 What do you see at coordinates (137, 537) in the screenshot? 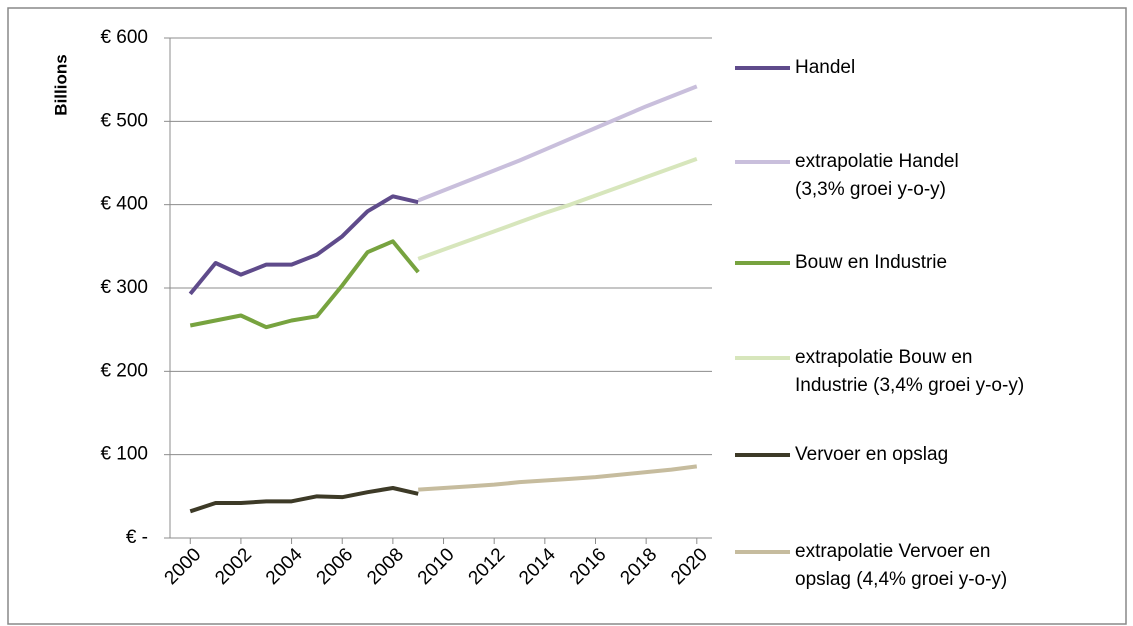
I see `y-tick-label: € -` at bounding box center [137, 537].